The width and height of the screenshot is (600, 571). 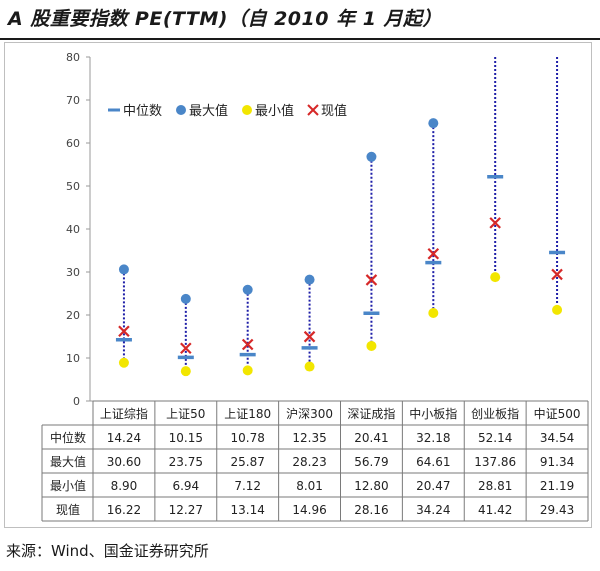 What do you see at coordinates (495, 510) in the screenshot?
I see `table-cell: 41.42` at bounding box center [495, 510].